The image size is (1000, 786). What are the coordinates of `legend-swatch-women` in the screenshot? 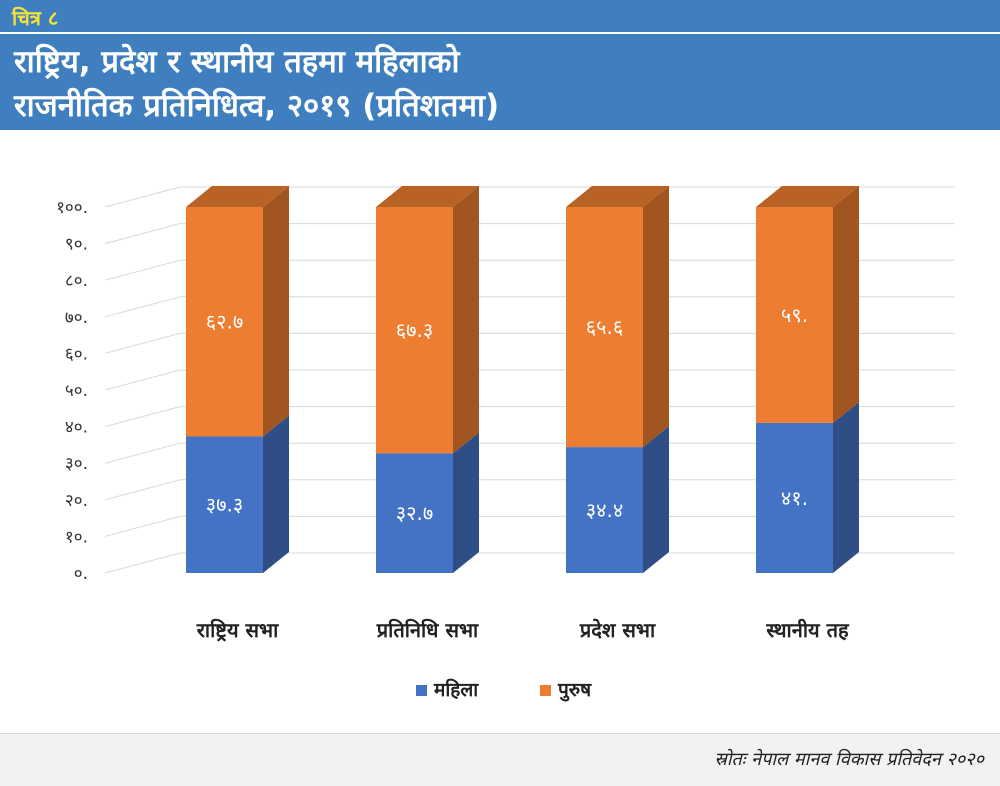 It's located at (421, 690).